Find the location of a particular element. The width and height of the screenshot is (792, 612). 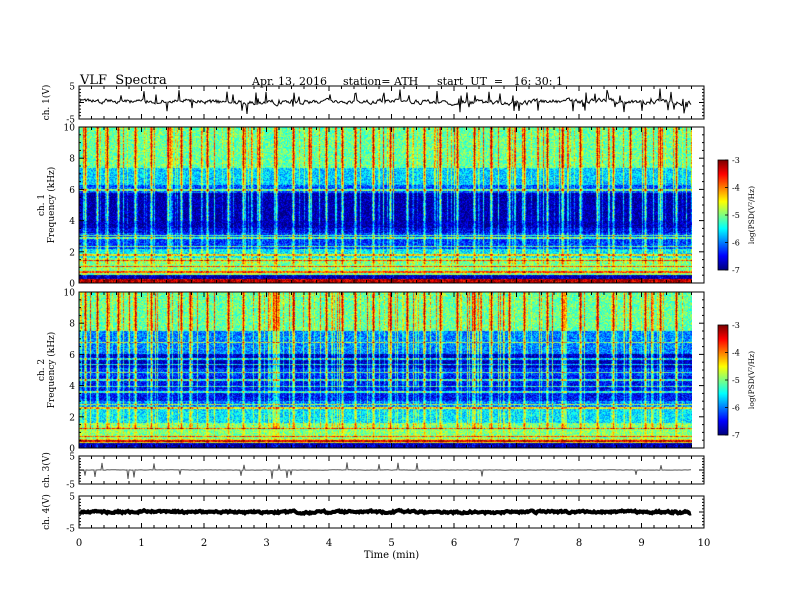

ch4-waveform-ytick-label: 5 is located at coordinates (72, 498).